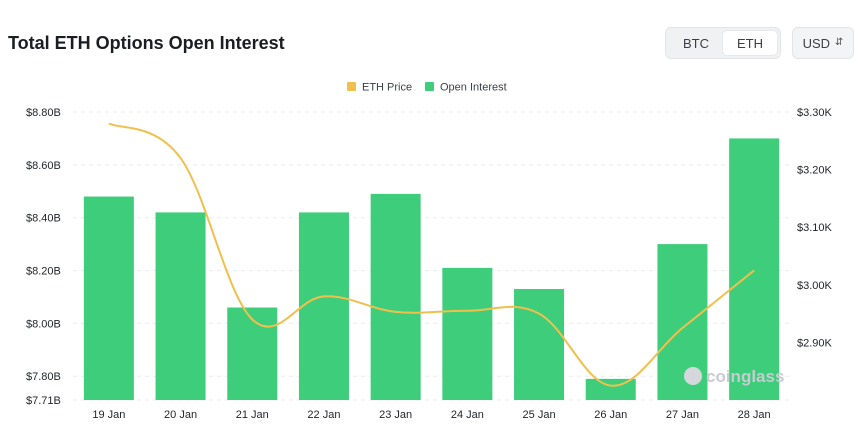 The image size is (860, 424). Describe the element at coordinates (815, 286) in the screenshot. I see `y-right-tick-label: $3.00K` at that location.